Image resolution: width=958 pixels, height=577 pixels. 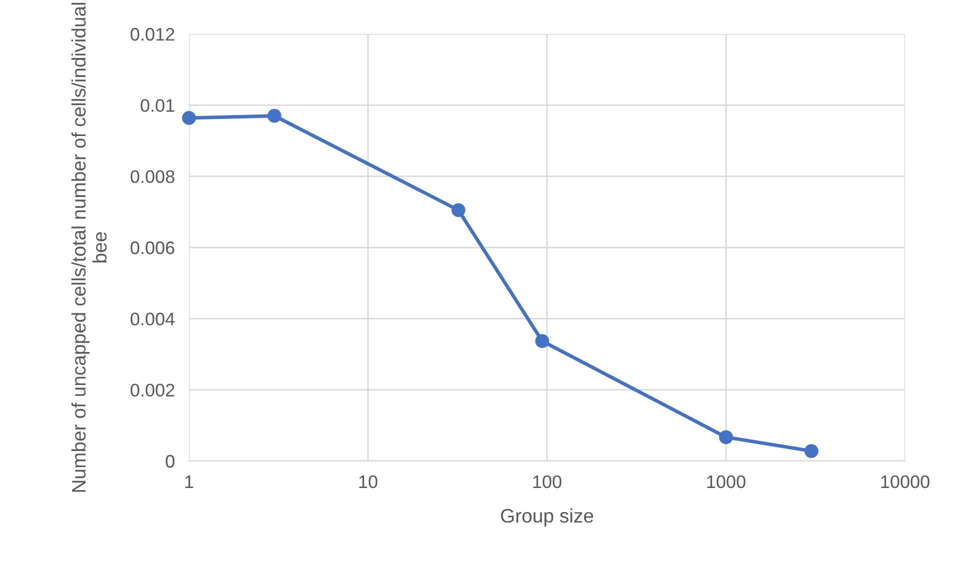 I want to click on x-tick-label: 10000, so click(x=905, y=481).